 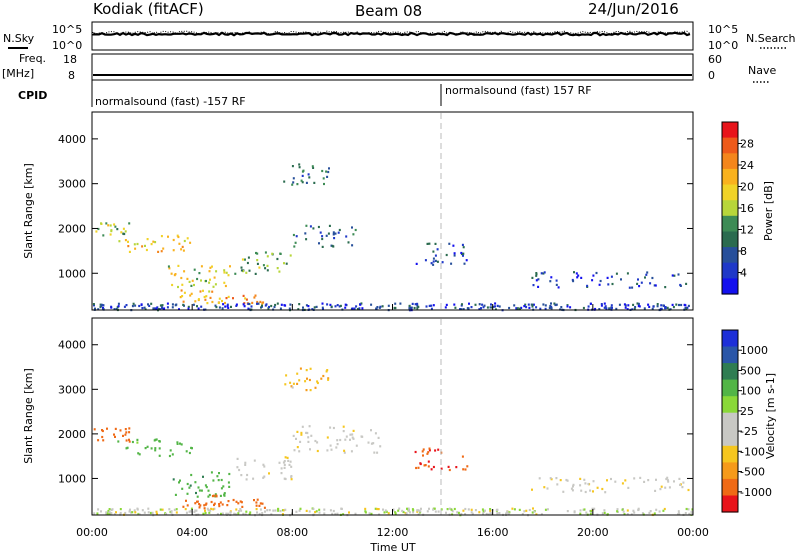 What do you see at coordinates (19, 38) in the screenshot?
I see `nsky-label: N.Sky` at bounding box center [19, 38].